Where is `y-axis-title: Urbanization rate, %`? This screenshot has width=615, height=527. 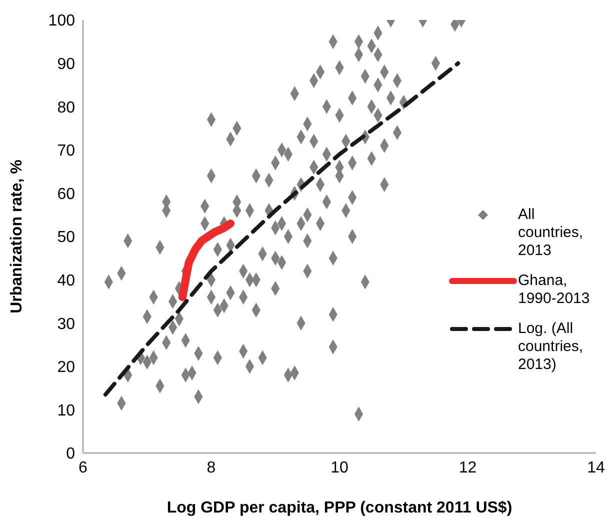
y-axis-title: Urbanization rate, % is located at coordinates (17, 237).